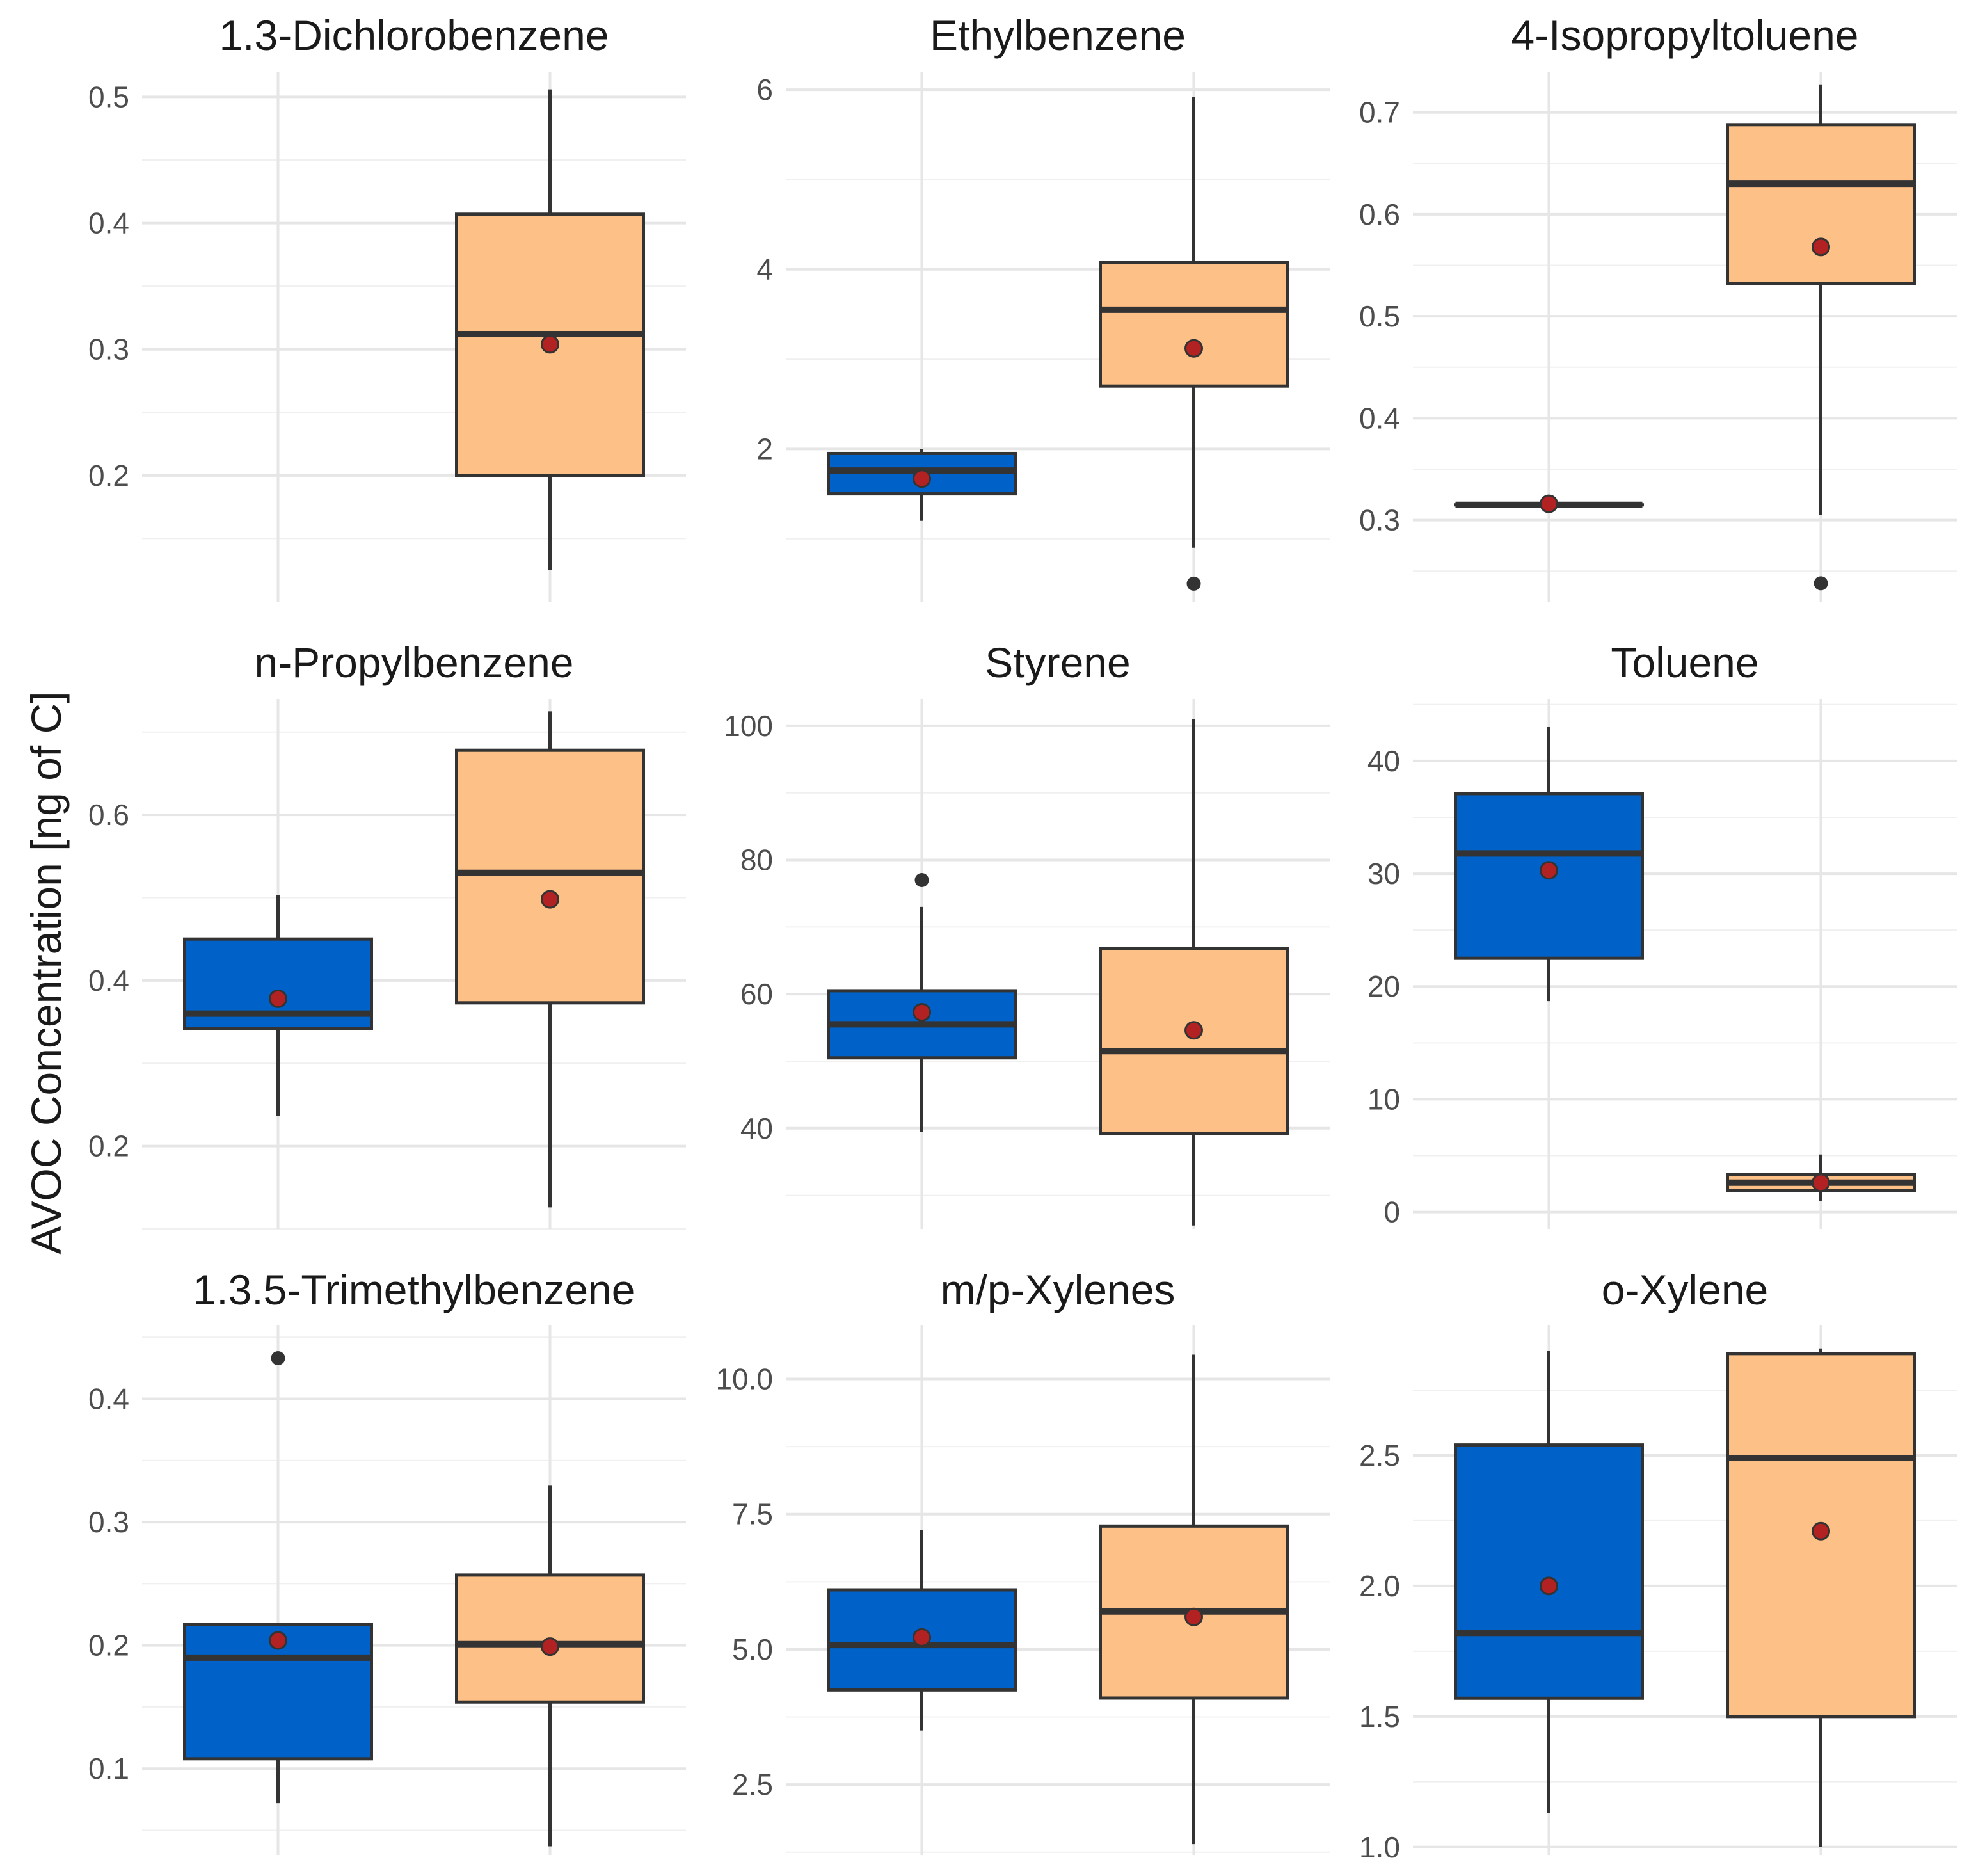 The image size is (1969, 1876). What do you see at coordinates (752, 1514) in the screenshot?
I see `y-tick-label: 7.5` at bounding box center [752, 1514].